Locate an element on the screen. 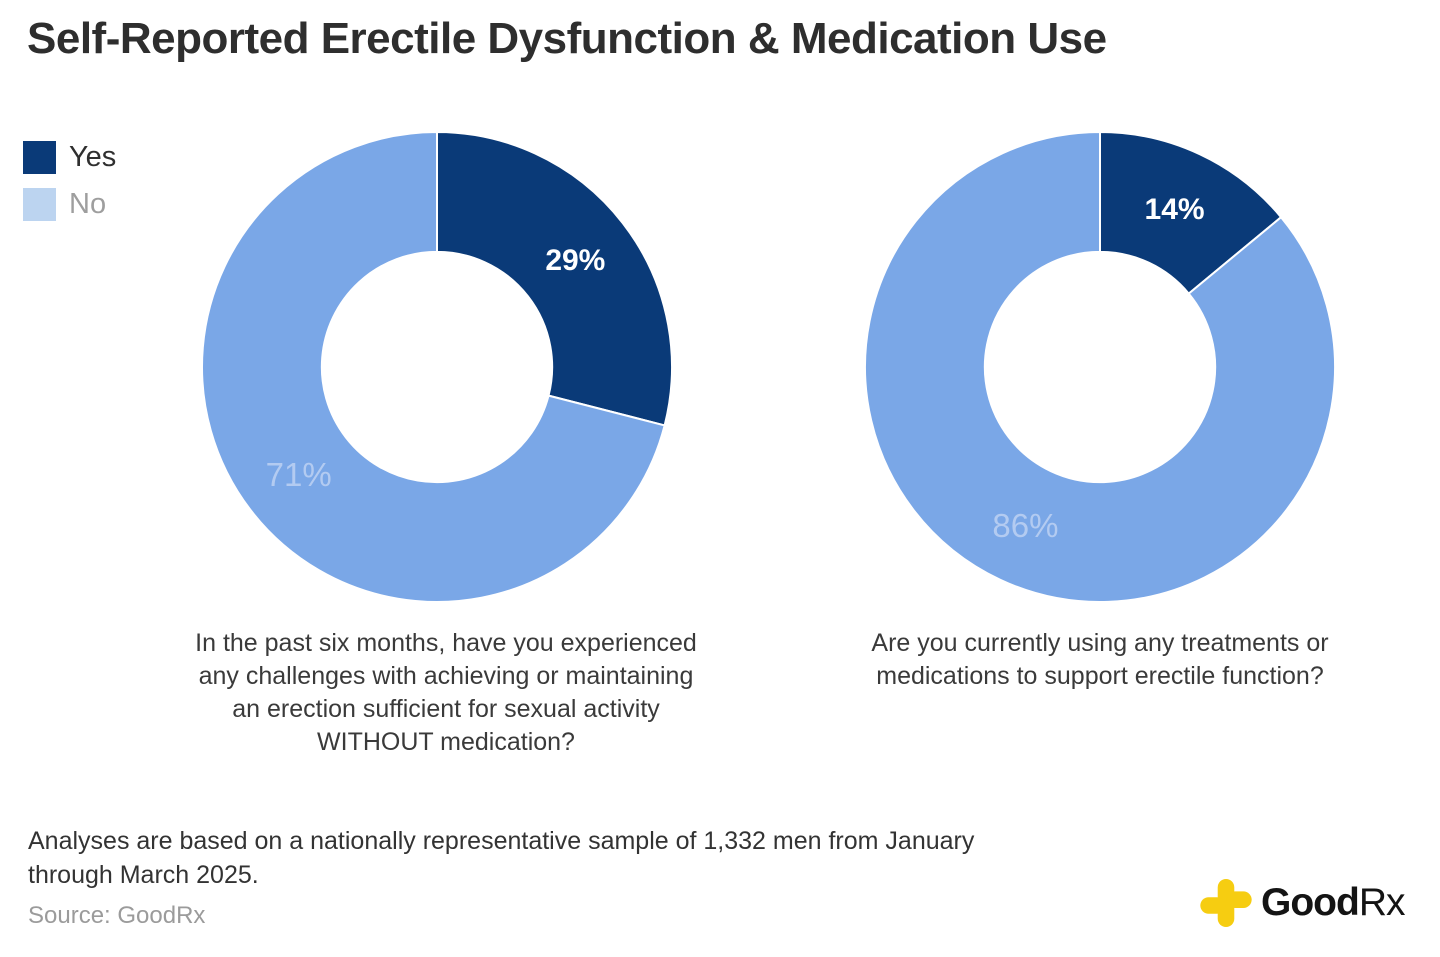 Image resolution: width=1440 pixels, height=957 pixels. goodrx-wordmark-good: Good is located at coordinates (1310, 902).